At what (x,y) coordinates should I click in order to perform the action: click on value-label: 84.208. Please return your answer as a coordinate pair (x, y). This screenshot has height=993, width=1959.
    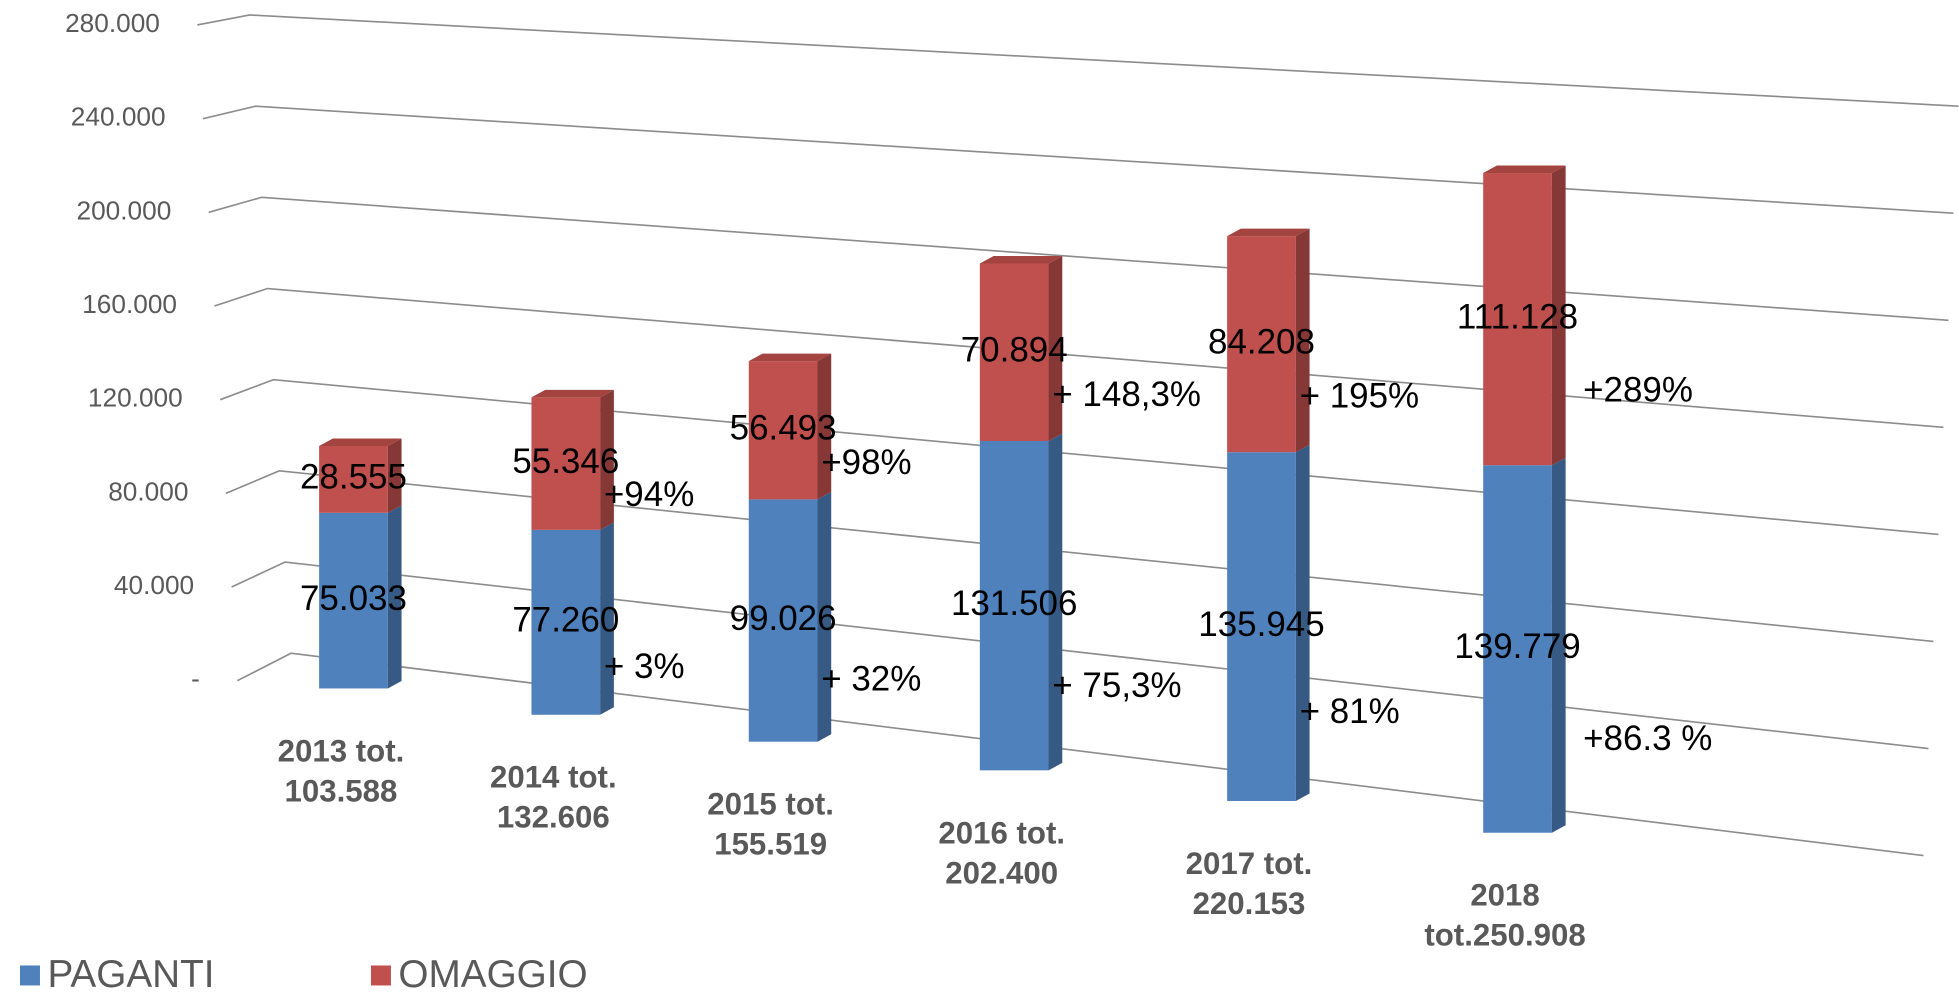
    Looking at the image, I should click on (1261, 341).